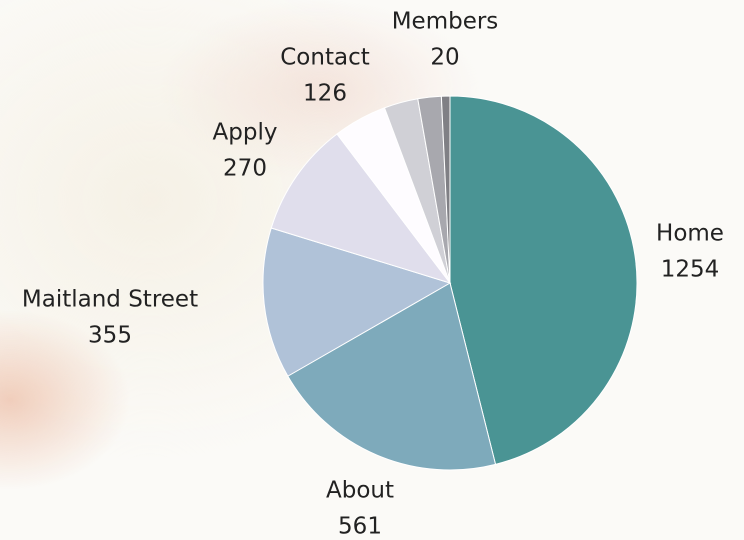 The width and height of the screenshot is (744, 540). What do you see at coordinates (690, 234) in the screenshot?
I see `slice-label: Home` at bounding box center [690, 234].